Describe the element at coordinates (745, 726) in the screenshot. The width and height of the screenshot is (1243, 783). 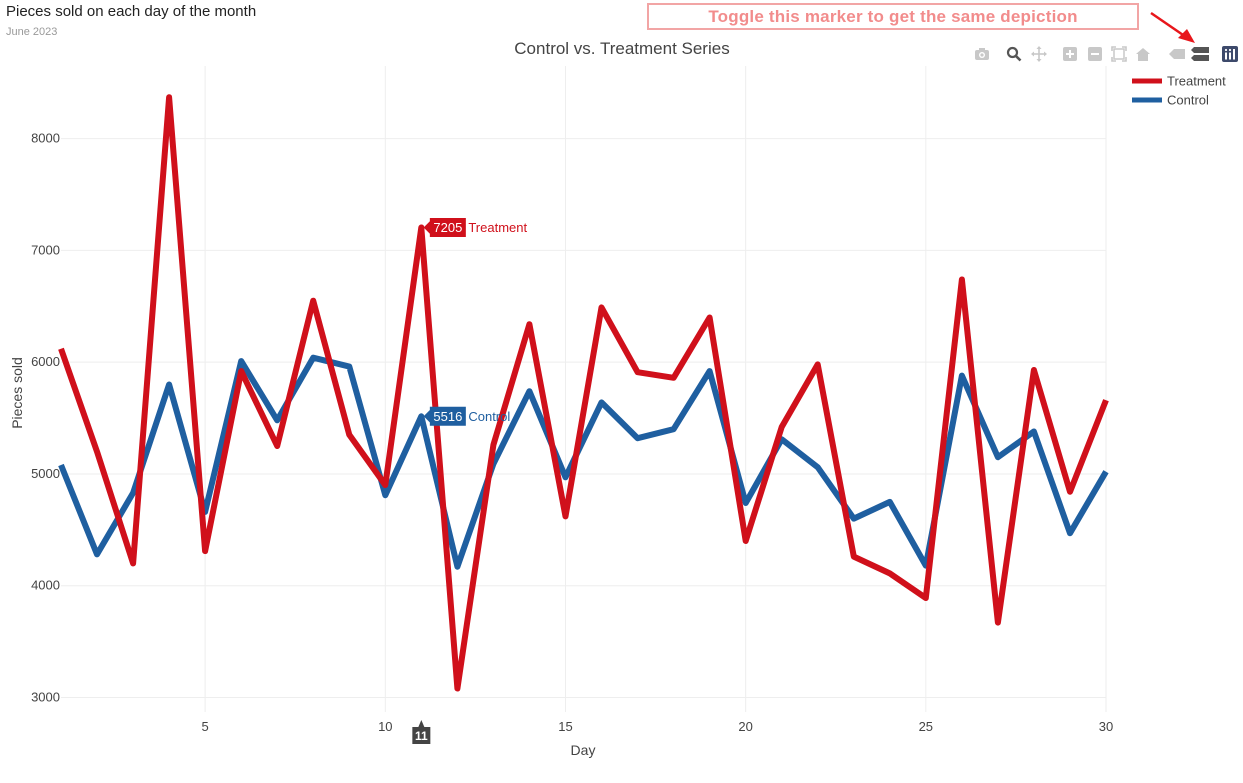
I see `x-tick-label: 20` at that location.